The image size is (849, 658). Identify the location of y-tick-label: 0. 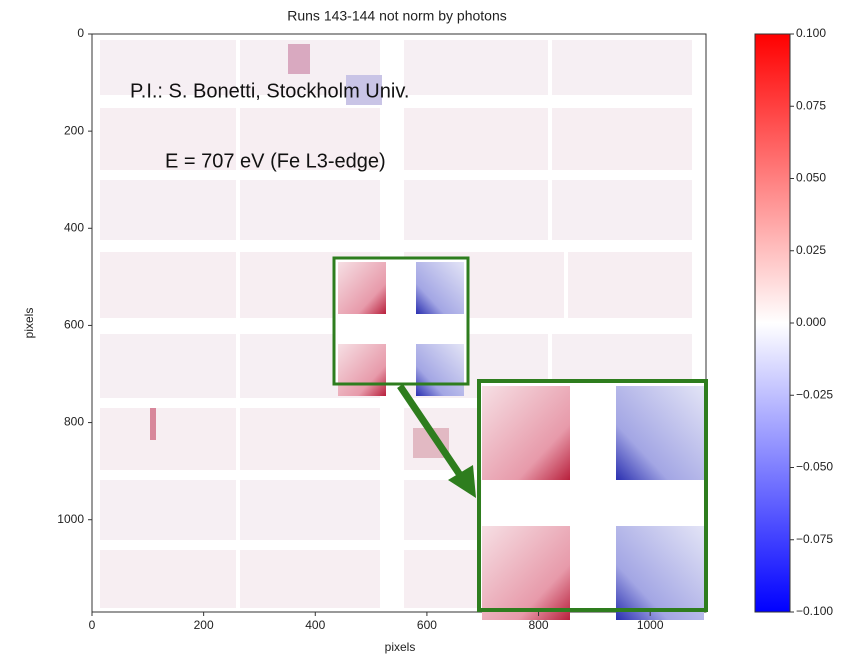
(80, 33).